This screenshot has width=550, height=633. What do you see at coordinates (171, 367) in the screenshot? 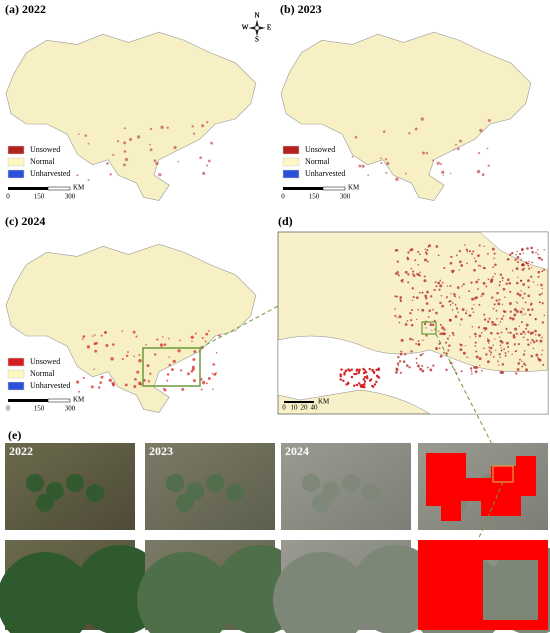
I see `focus-box` at bounding box center [171, 367].